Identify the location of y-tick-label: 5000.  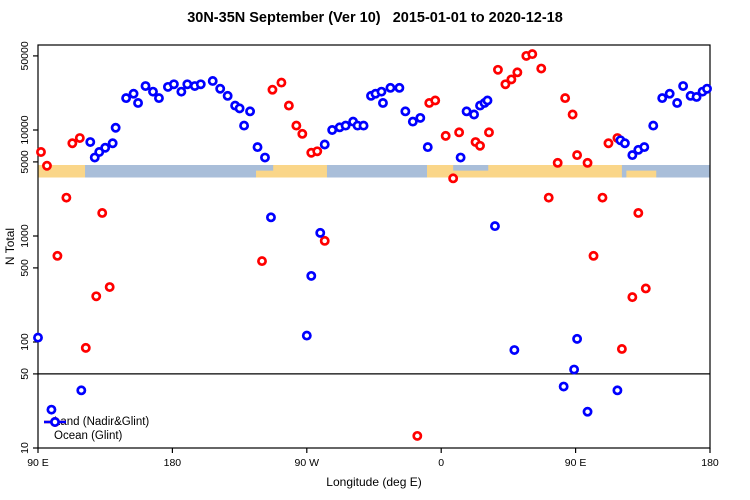
(25, 162).